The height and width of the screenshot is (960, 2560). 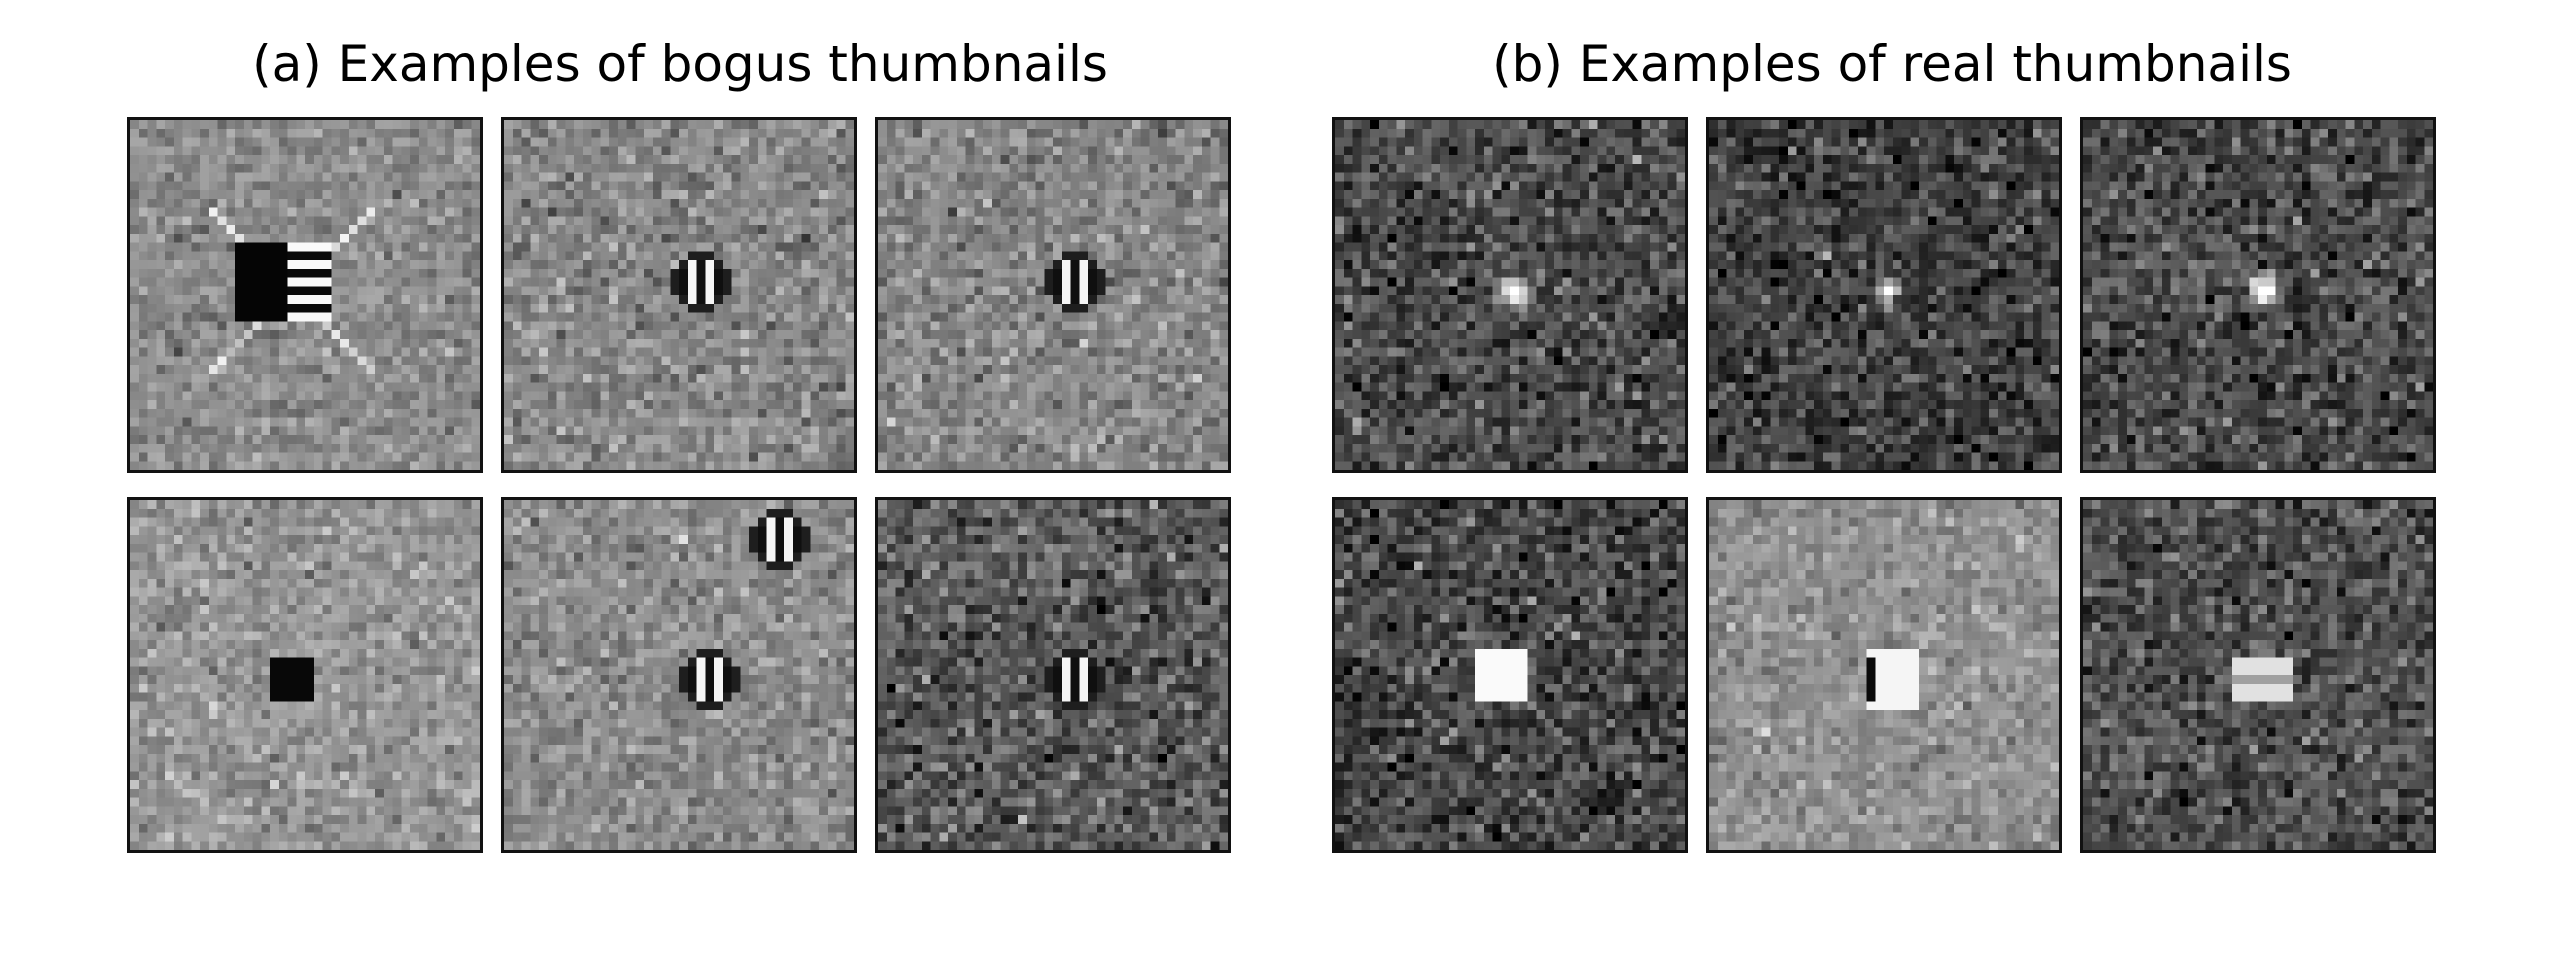 I want to click on panel-a-title: (a) Examples of bogus thumbnails, so click(x=680, y=64).